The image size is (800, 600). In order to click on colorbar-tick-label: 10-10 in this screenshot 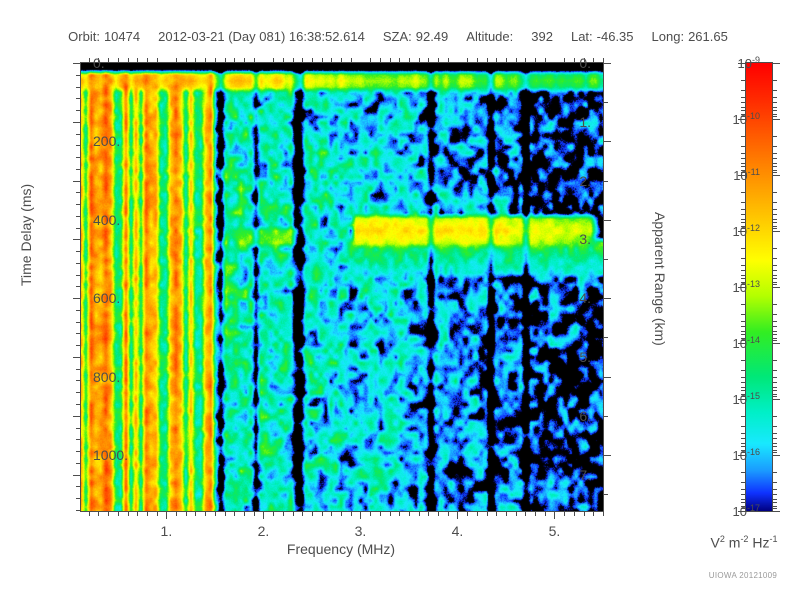, I will do `click(746, 119)`.